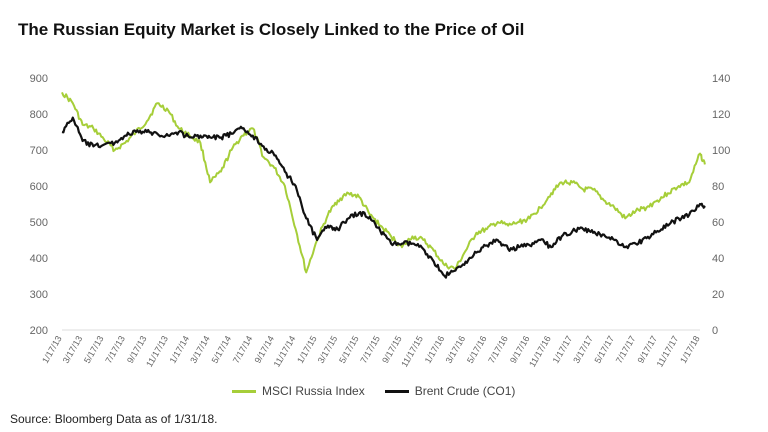 This screenshot has width=768, height=432. Describe the element at coordinates (39, 223) in the screenshot. I see `y-left-tick-label: 500` at that location.